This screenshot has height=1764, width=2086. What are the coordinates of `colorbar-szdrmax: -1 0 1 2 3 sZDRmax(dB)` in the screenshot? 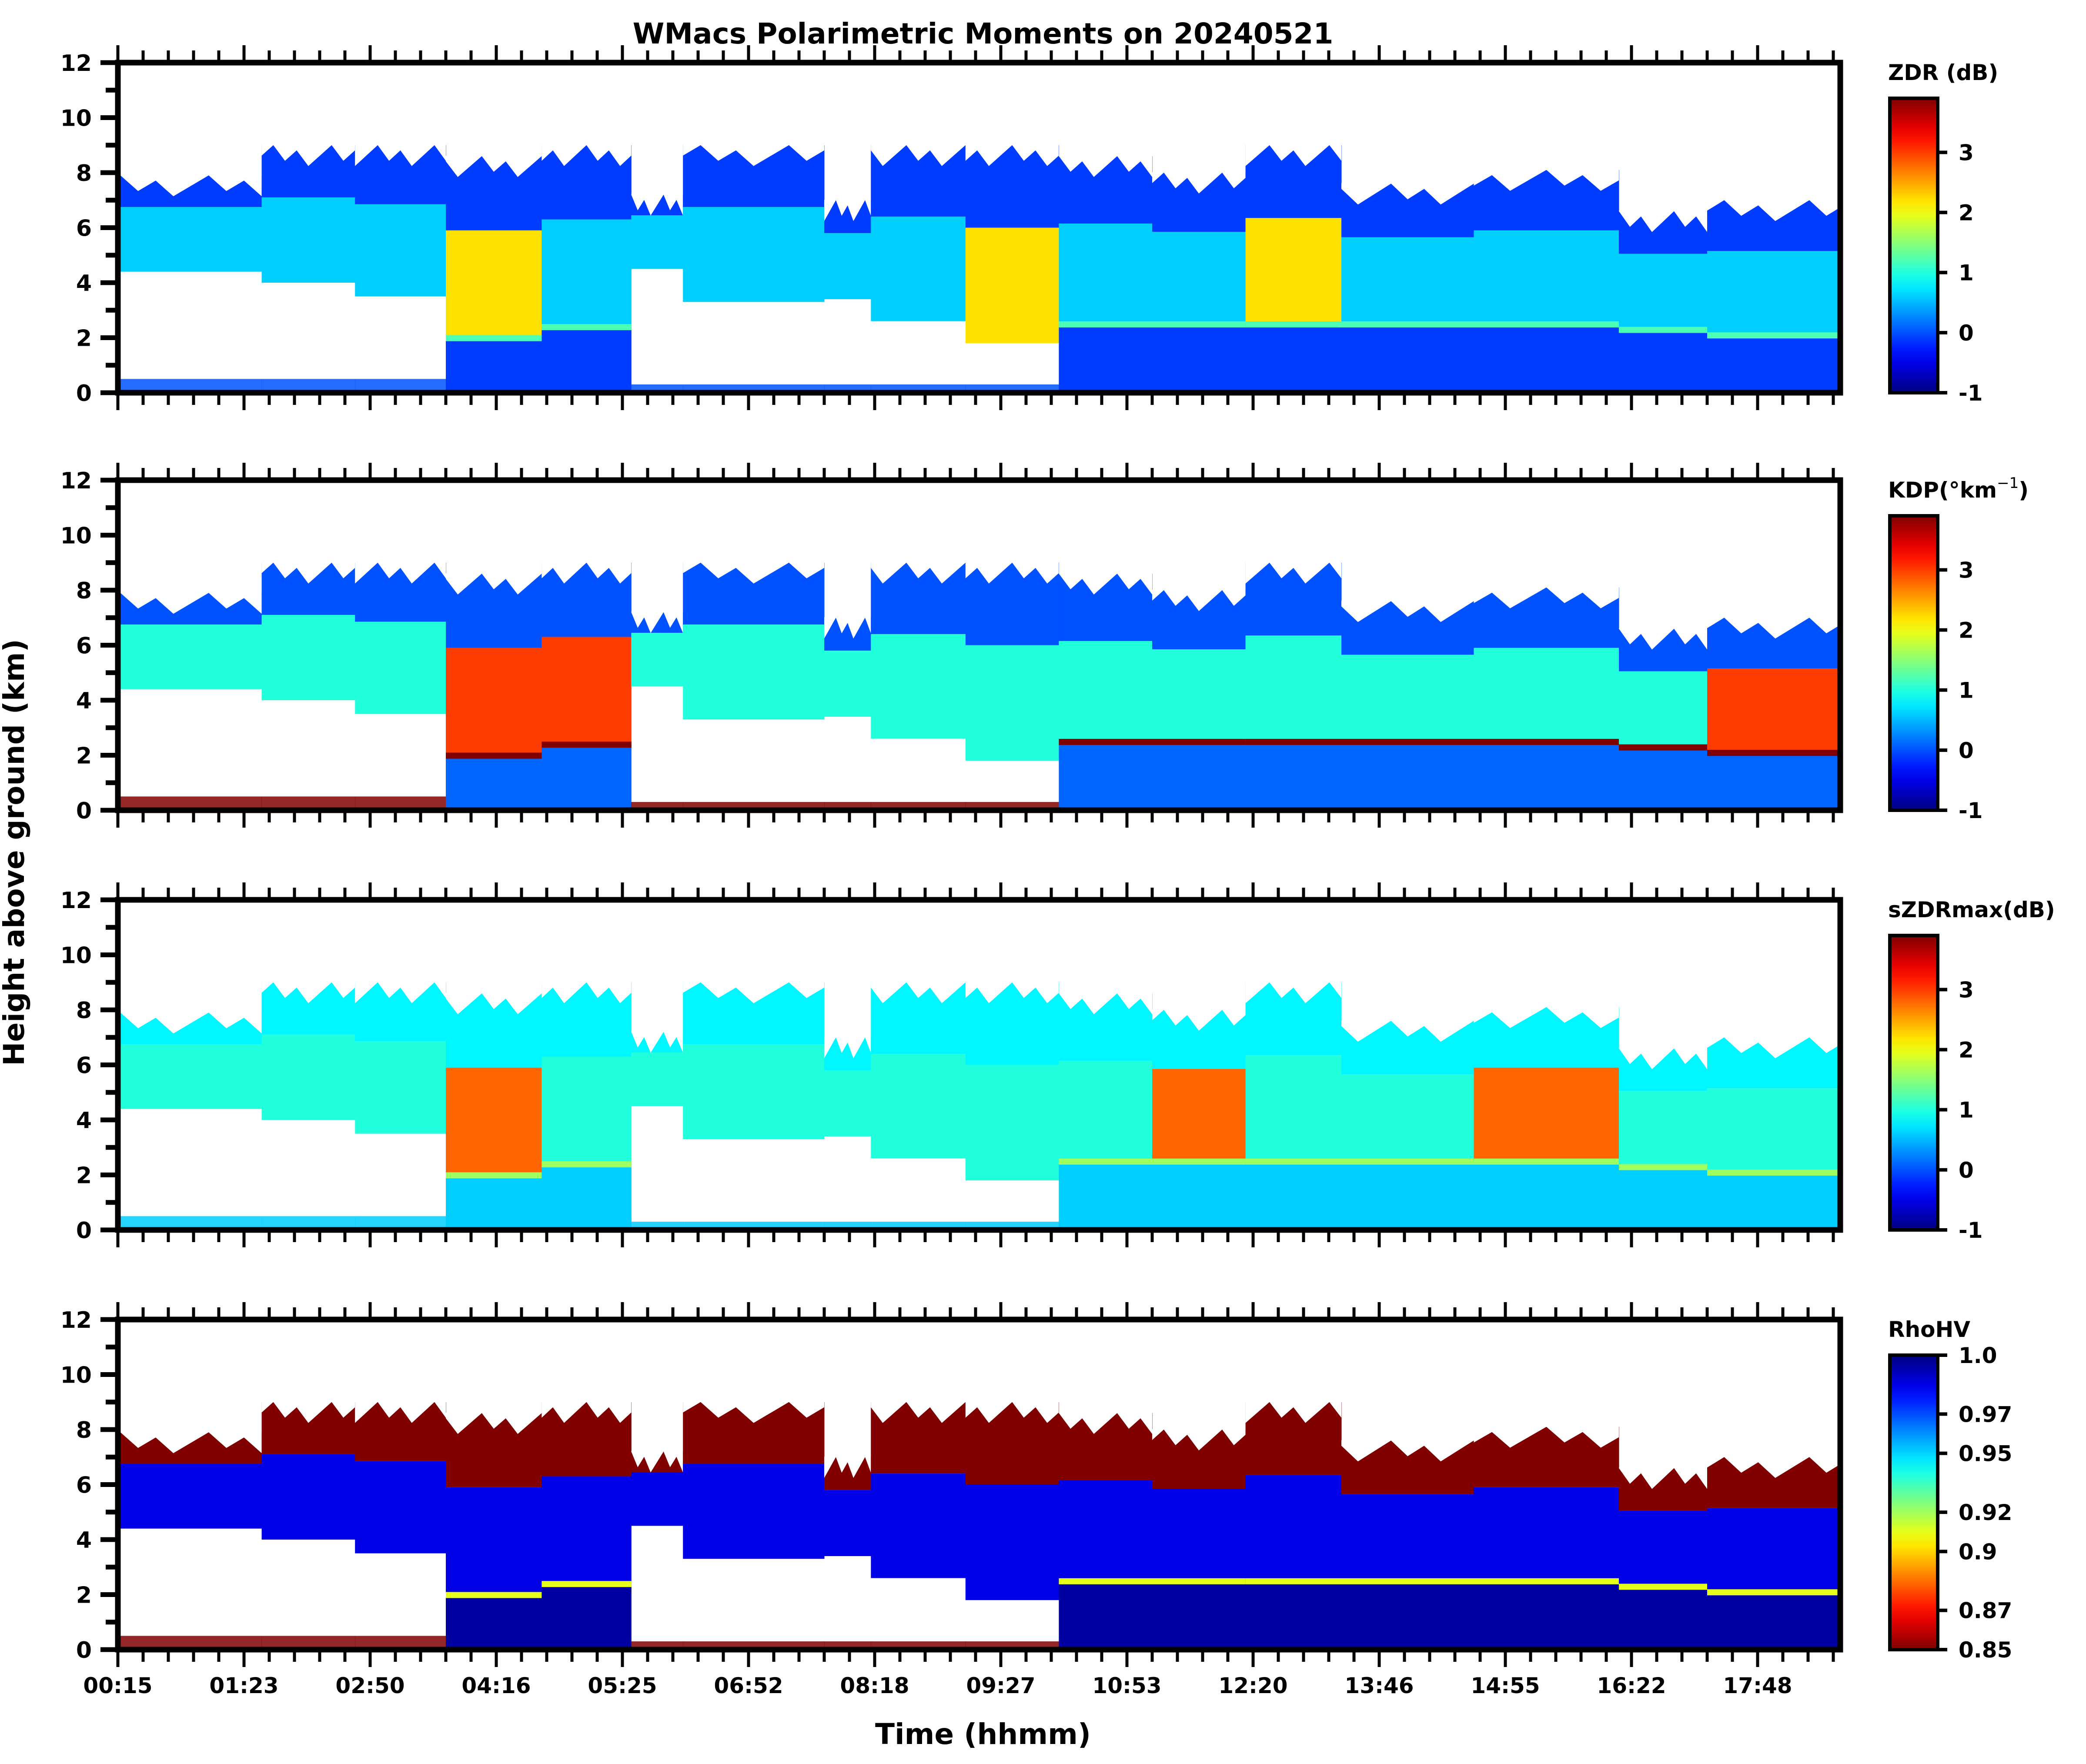 It's located at (1972, 1070).